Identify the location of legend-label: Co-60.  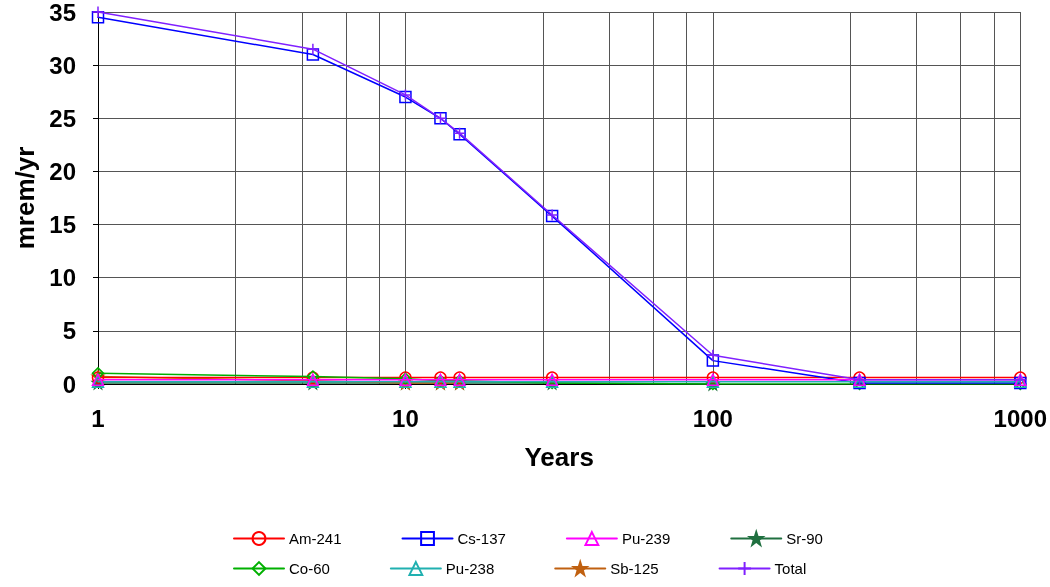
(309, 568).